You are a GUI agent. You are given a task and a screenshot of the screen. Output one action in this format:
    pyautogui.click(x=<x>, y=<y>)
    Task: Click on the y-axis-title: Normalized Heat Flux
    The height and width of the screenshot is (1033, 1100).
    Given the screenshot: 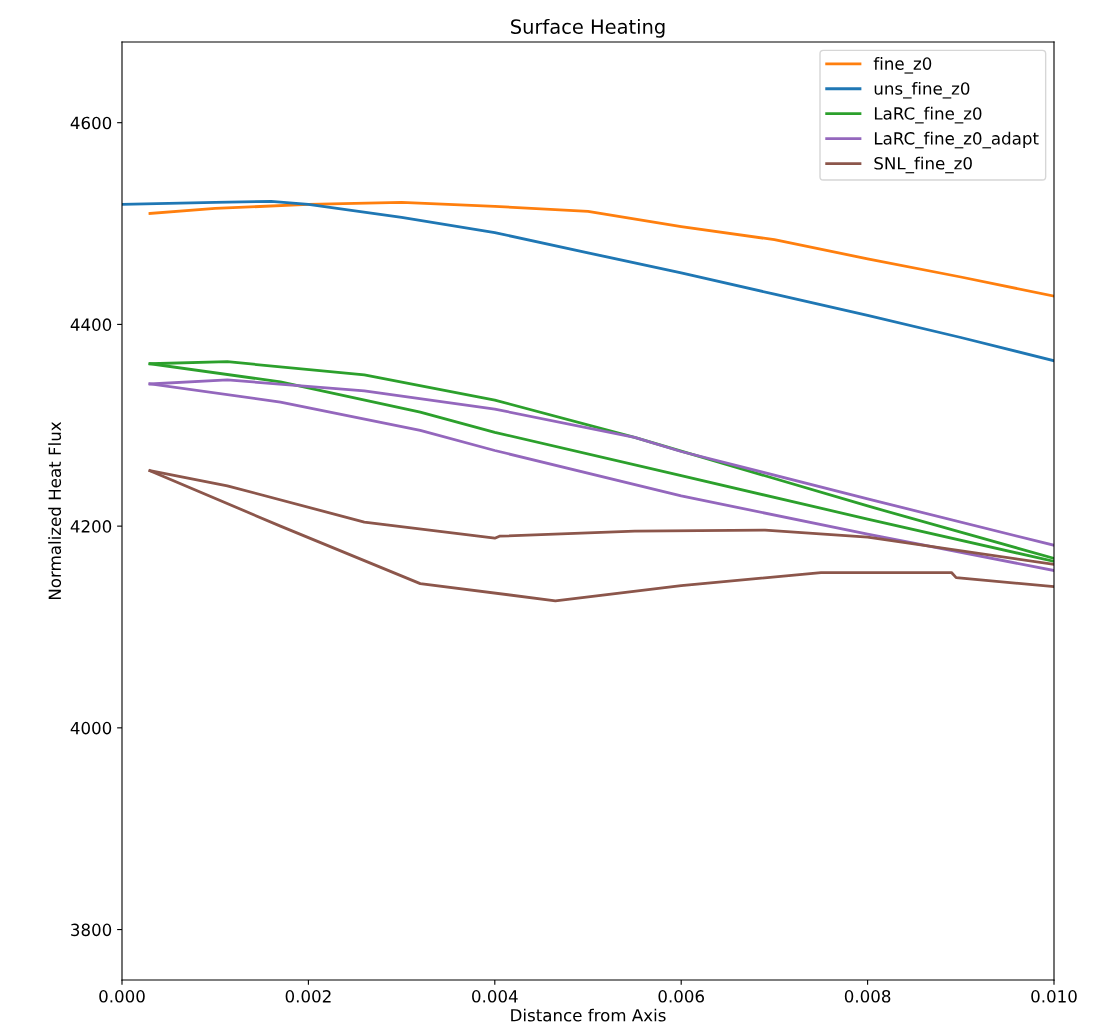 What is the action you would take?
    pyautogui.click(x=55, y=510)
    